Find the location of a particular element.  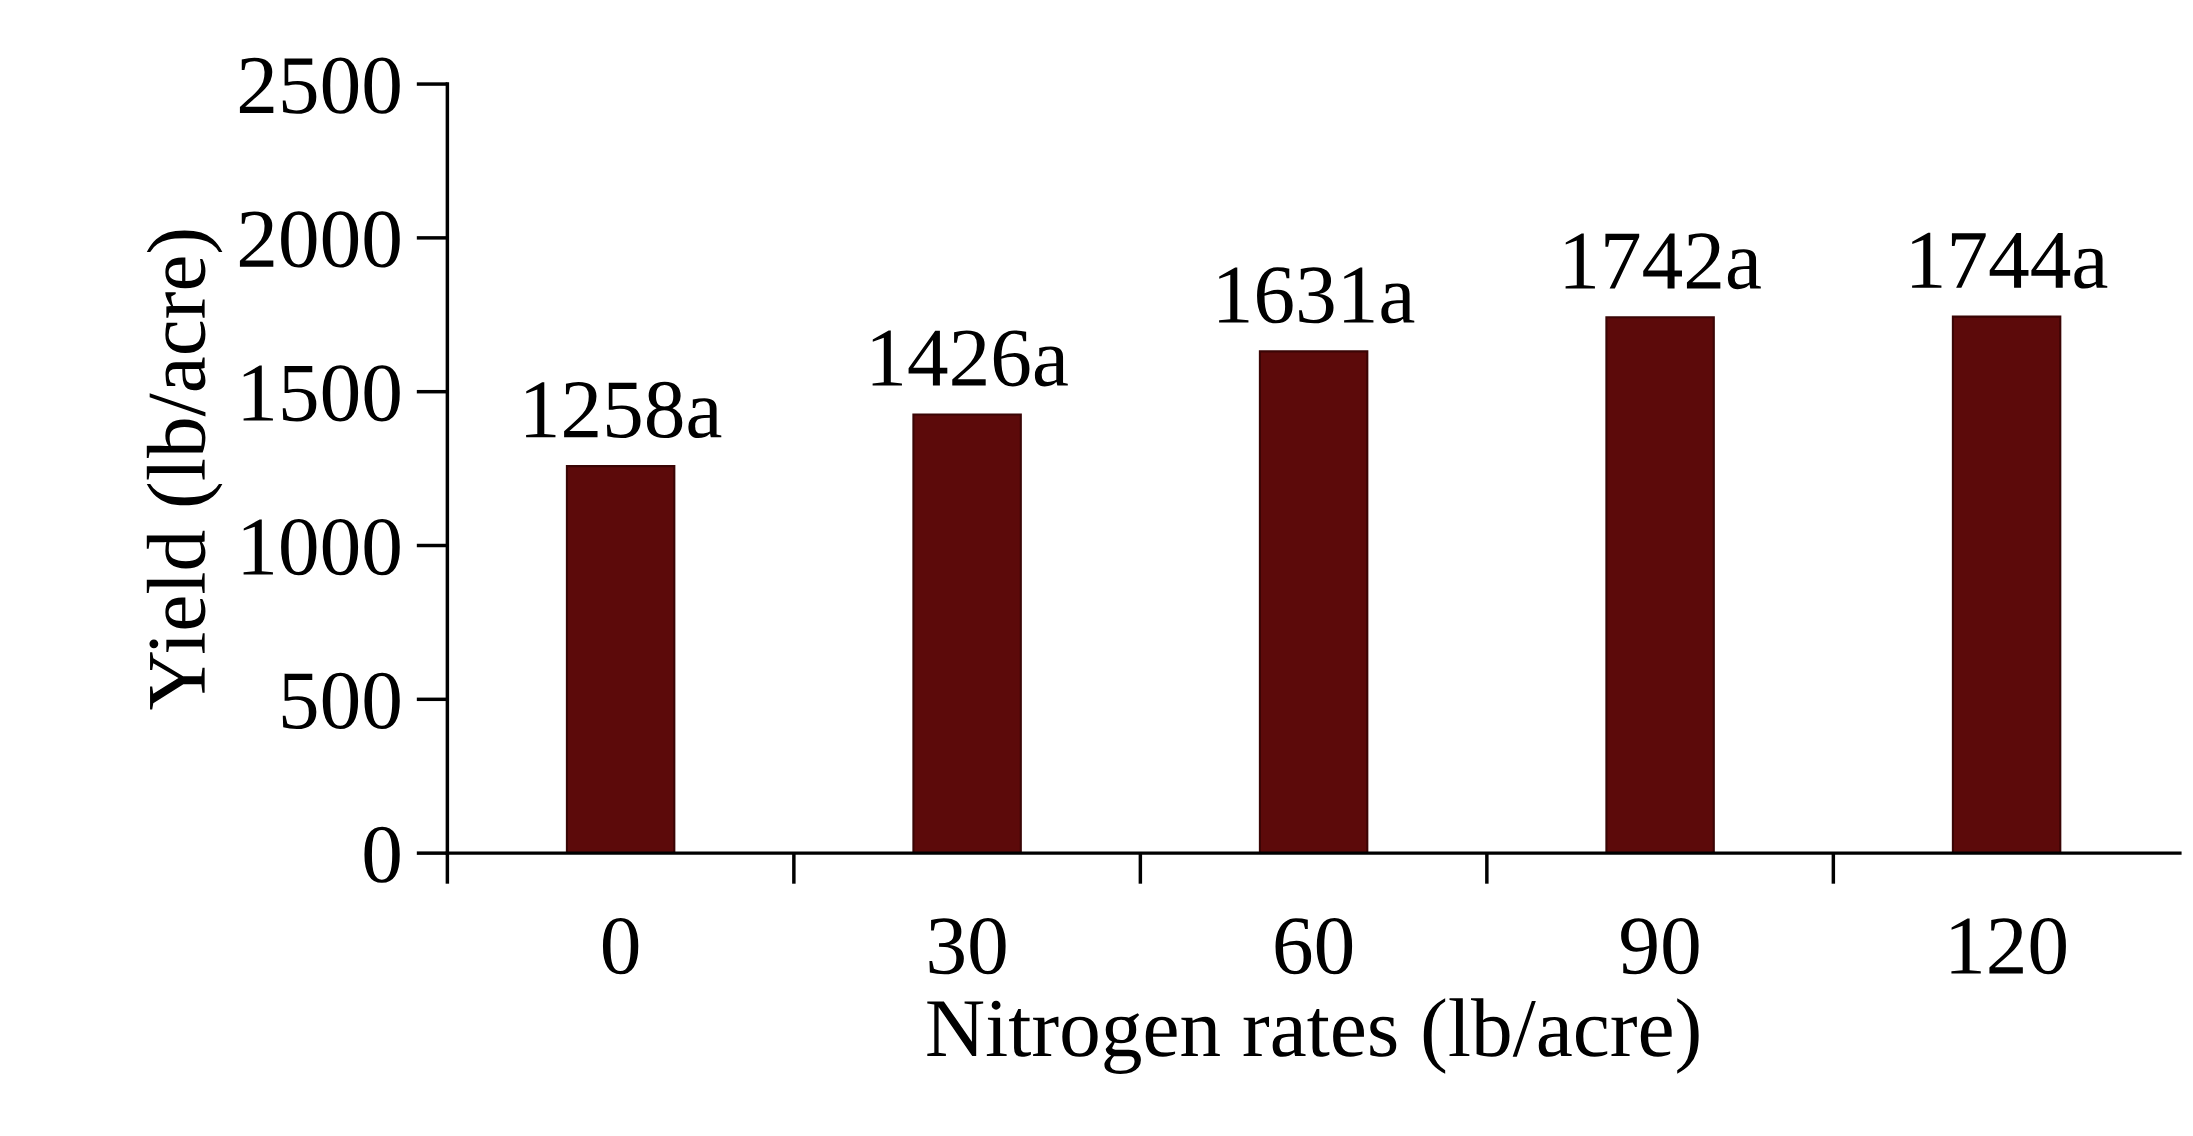

x-tick-label: 0 is located at coordinates (620, 946).